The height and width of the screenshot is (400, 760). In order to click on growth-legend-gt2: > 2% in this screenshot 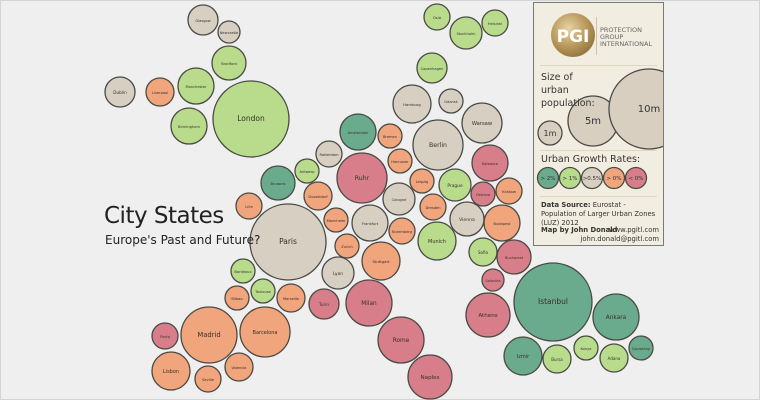, I will do `click(548, 178)`.